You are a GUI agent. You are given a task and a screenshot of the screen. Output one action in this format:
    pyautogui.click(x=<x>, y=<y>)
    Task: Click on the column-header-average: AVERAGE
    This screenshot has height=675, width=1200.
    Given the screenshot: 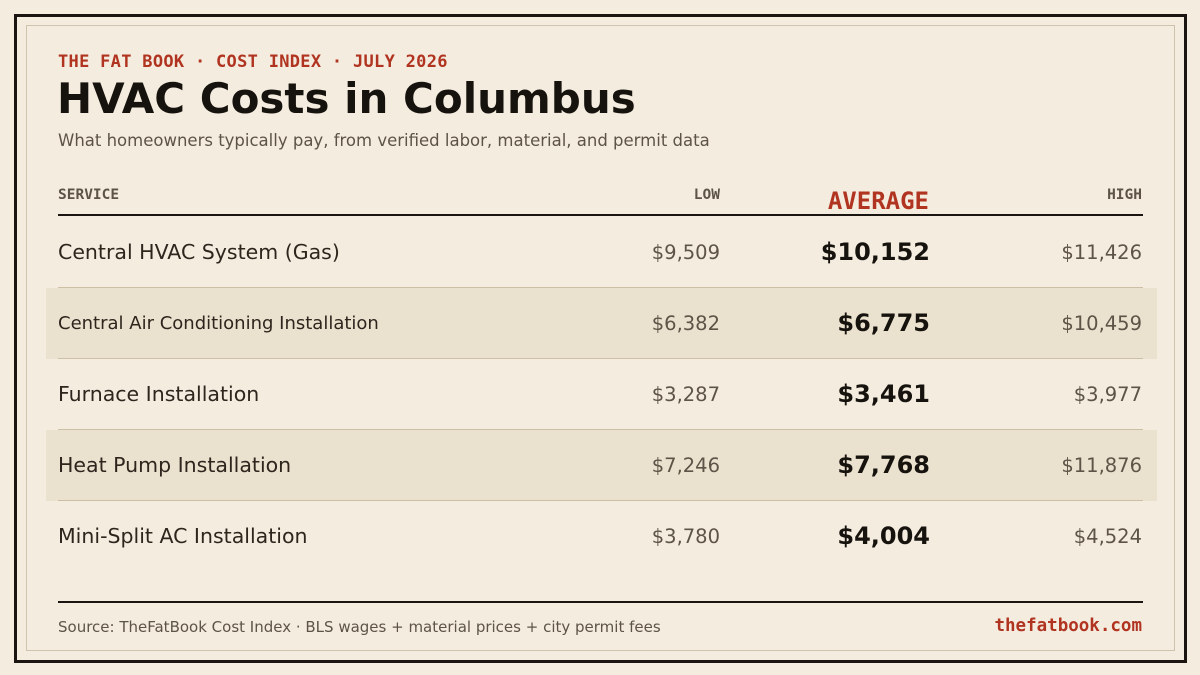 What is the action you would take?
    pyautogui.click(x=878, y=201)
    